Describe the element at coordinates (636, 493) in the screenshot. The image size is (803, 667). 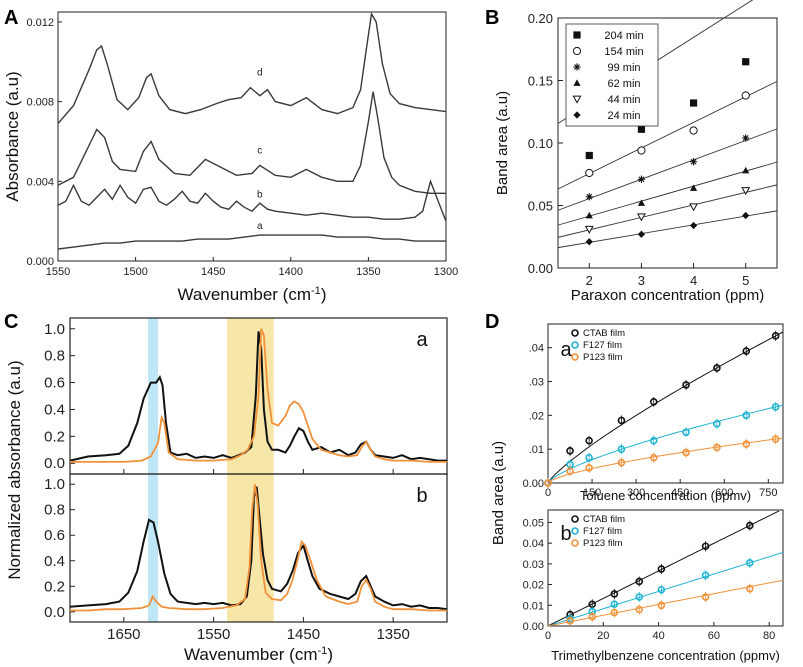
I see `x-tick-label: 300` at that location.